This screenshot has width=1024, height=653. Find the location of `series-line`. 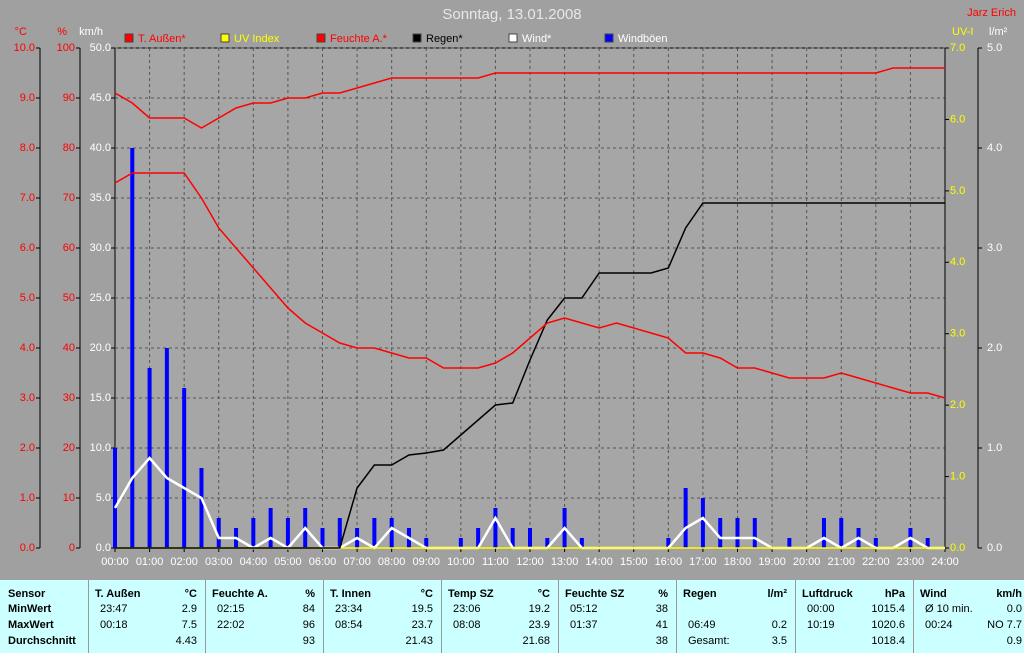

series-line is located at coordinates (529, 98).